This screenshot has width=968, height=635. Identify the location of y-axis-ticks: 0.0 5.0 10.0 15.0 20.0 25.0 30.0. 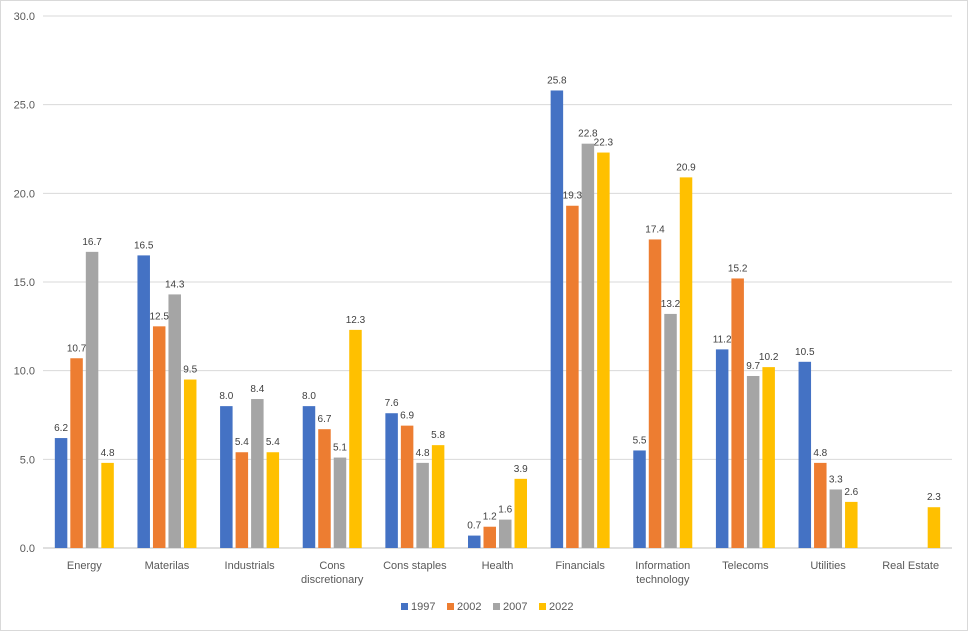
(24, 283).